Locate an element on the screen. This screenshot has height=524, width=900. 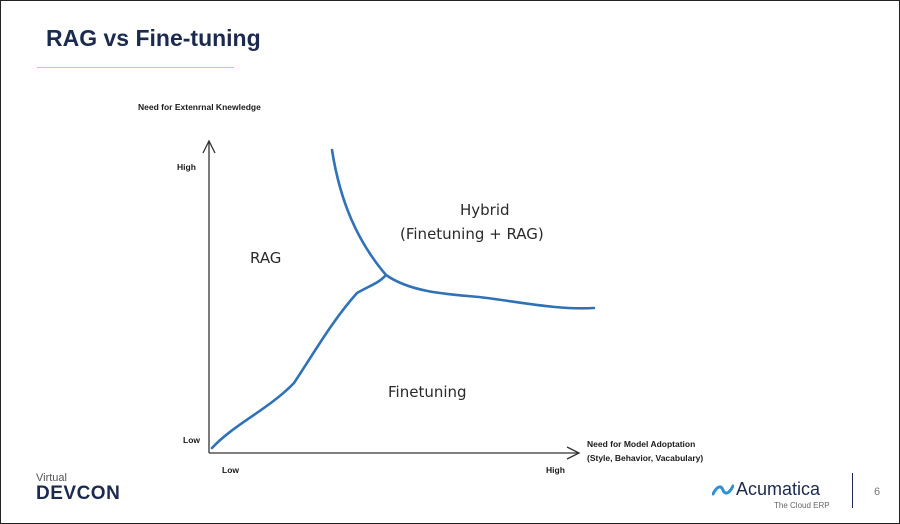
x-axis-title-line2: (Style, Behavior, Vacabulary) is located at coordinates (645, 458).